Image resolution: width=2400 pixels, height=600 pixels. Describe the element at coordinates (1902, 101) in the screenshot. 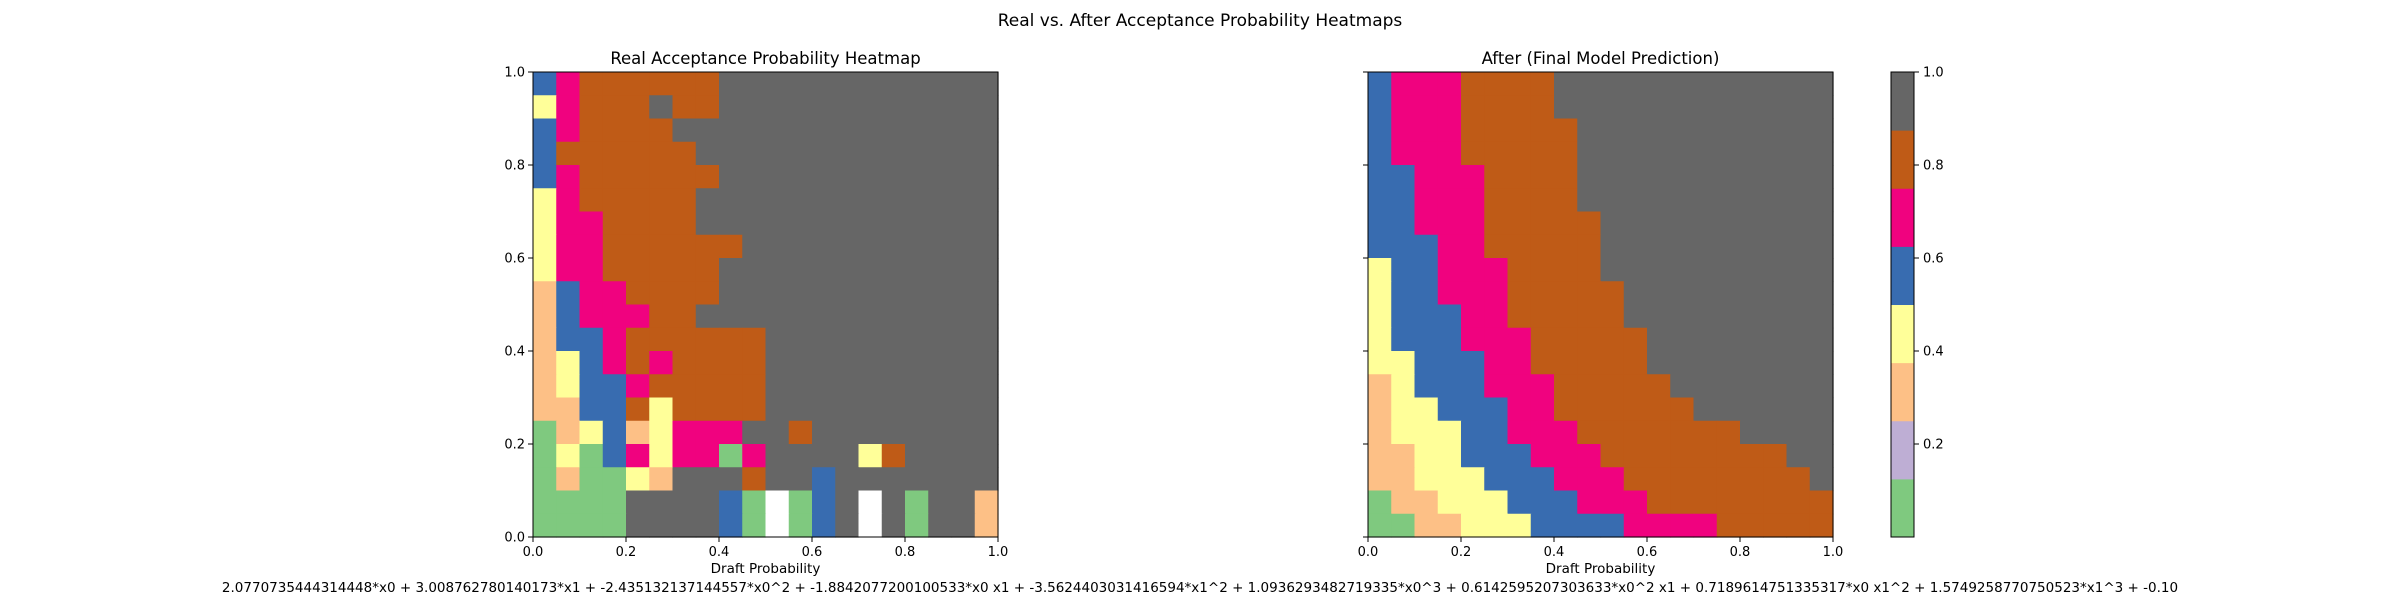

I see `colorbar-segment` at that location.